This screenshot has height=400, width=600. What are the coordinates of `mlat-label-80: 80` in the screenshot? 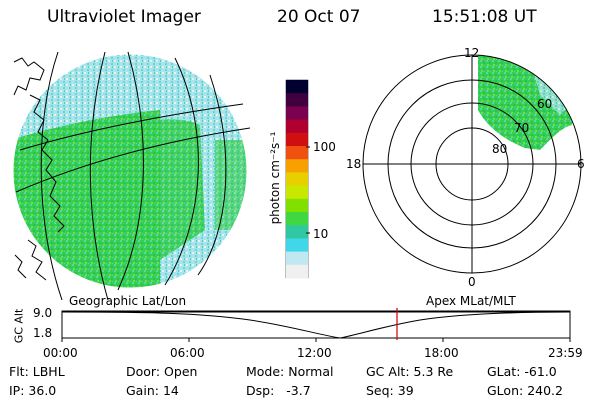 It's located at (500, 149).